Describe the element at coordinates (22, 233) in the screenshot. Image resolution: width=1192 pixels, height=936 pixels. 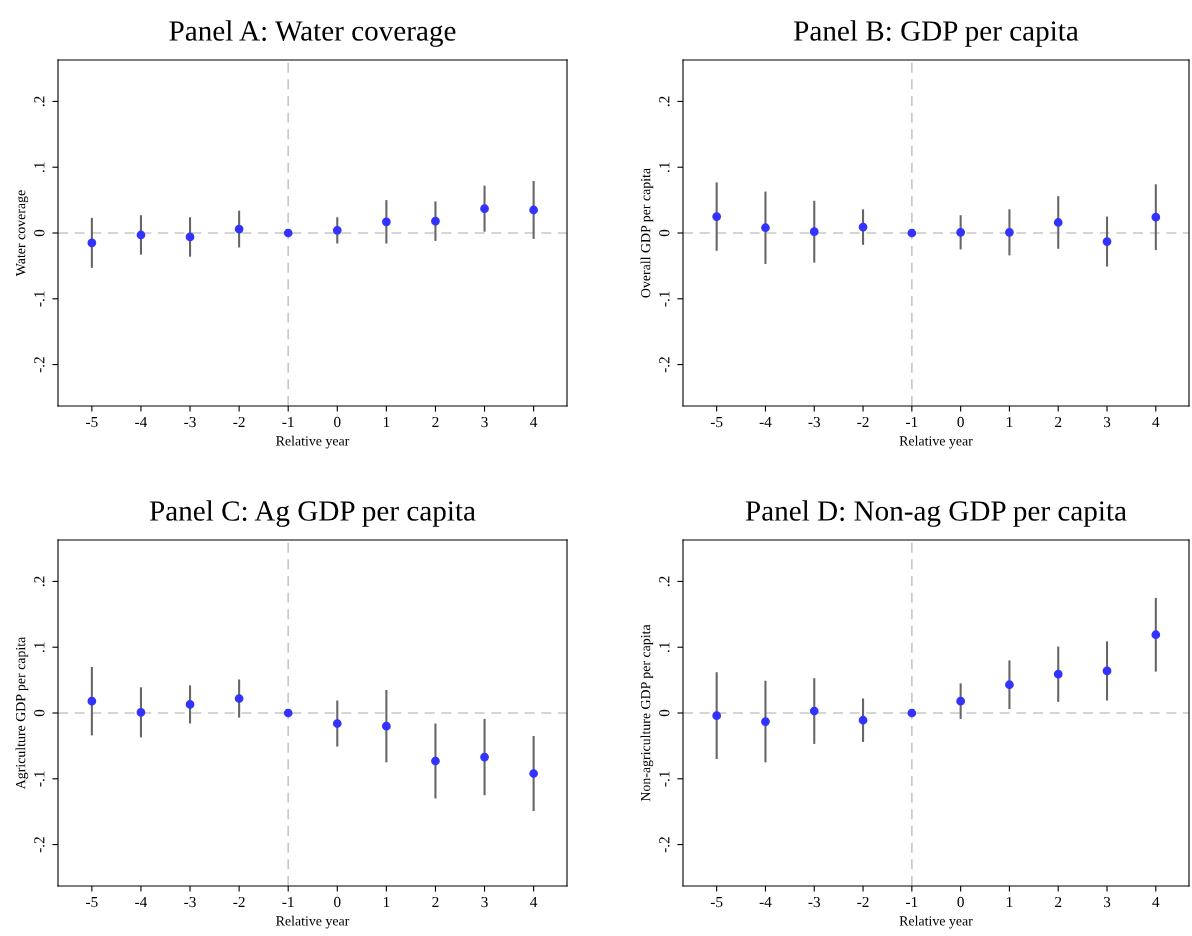
I see `y-axis-title: Water coverage` at that location.